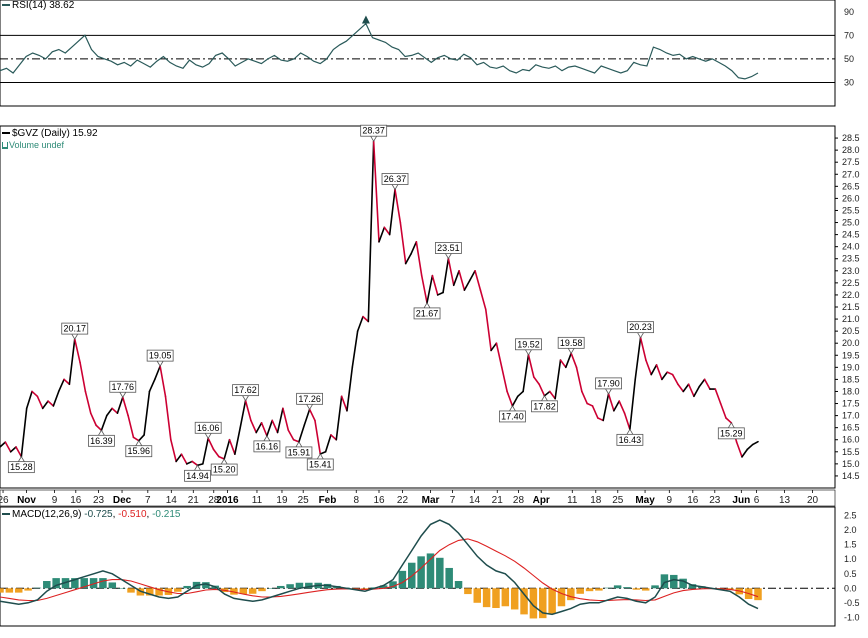 This screenshot has height=638, width=868. I want to click on rsi-peak-marker, so click(365, 19).